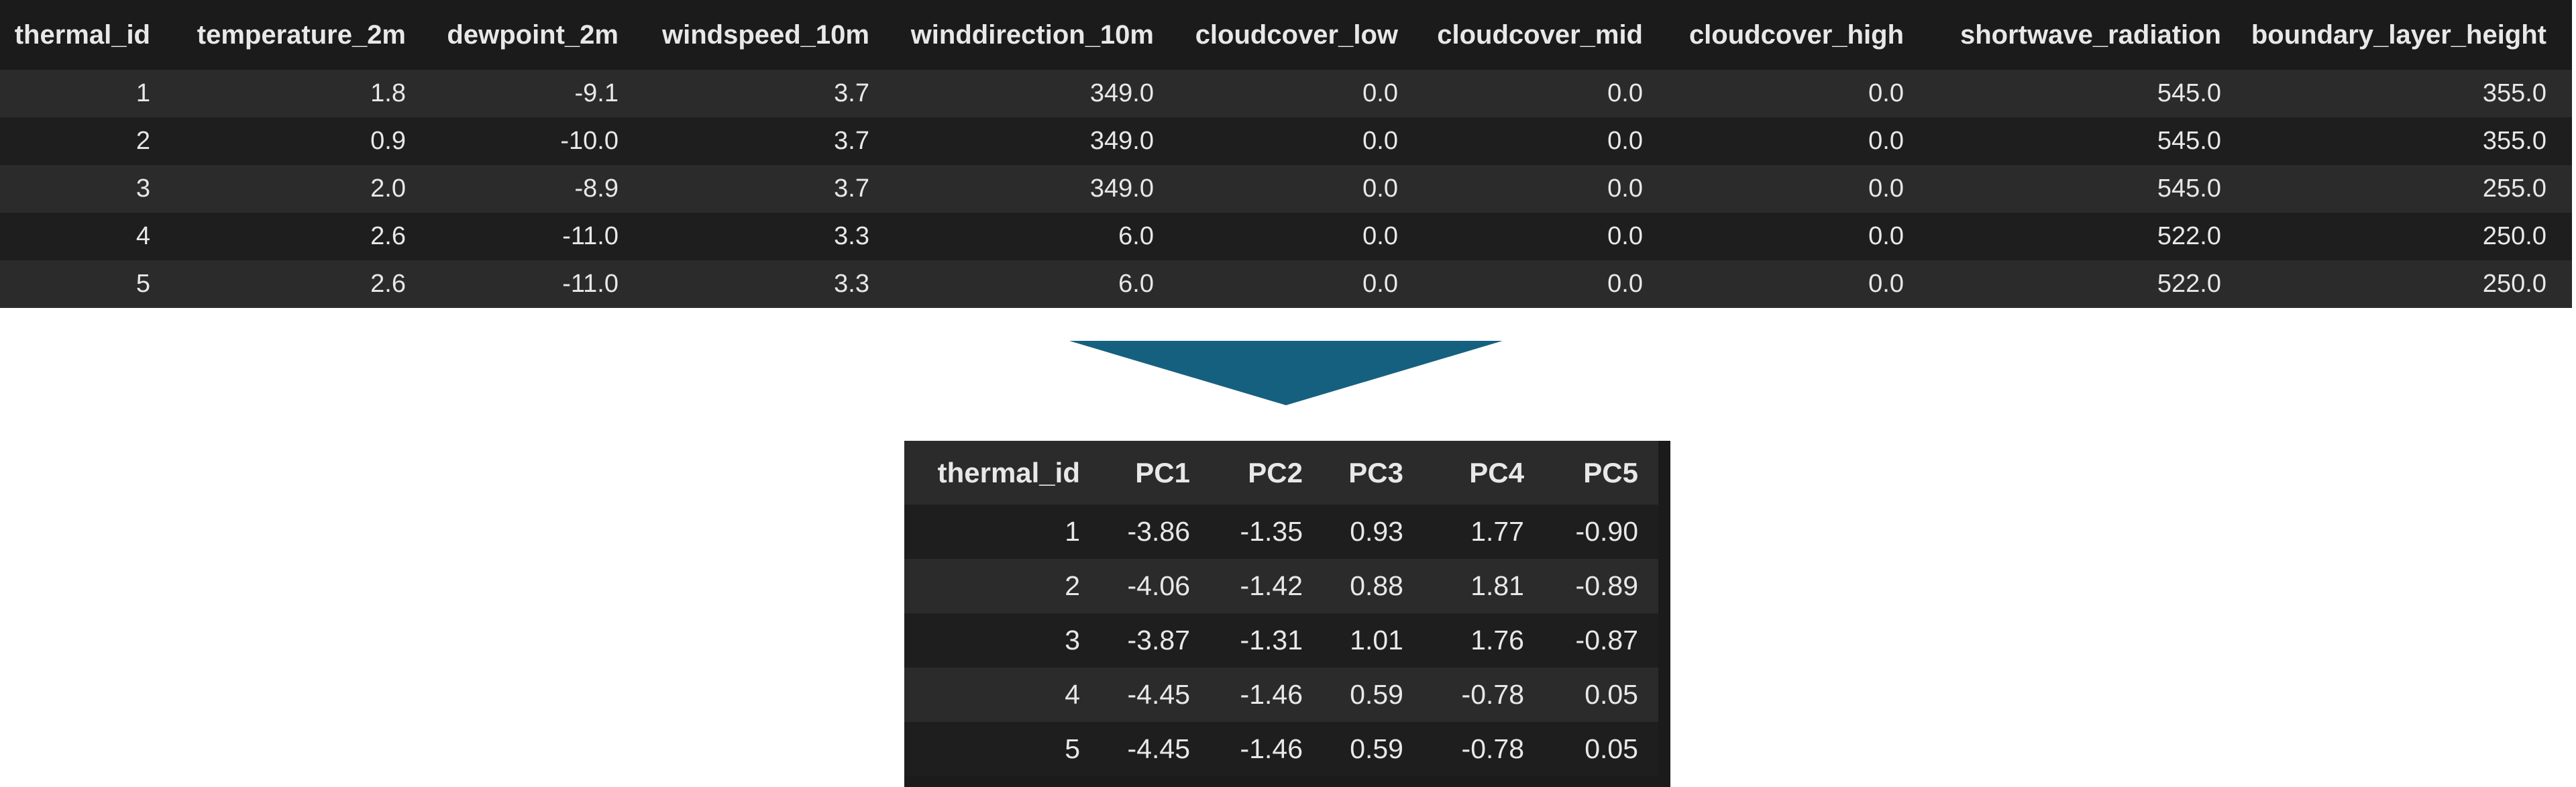 The height and width of the screenshot is (787, 2576). Describe the element at coordinates (2514, 188) in the screenshot. I see `table-cell: 255.0` at that location.